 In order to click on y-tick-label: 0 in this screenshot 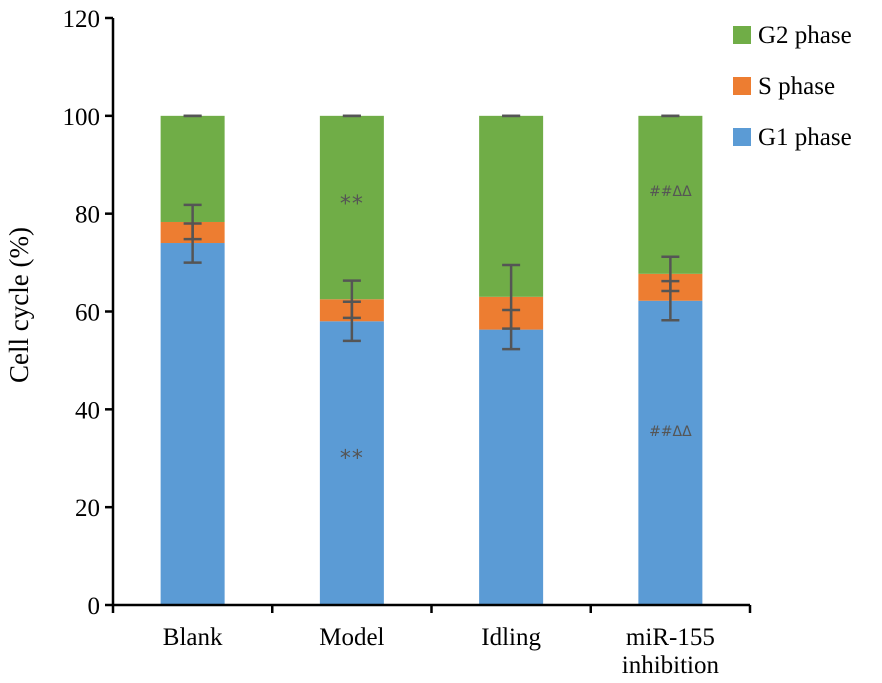, I will do `click(94, 606)`.